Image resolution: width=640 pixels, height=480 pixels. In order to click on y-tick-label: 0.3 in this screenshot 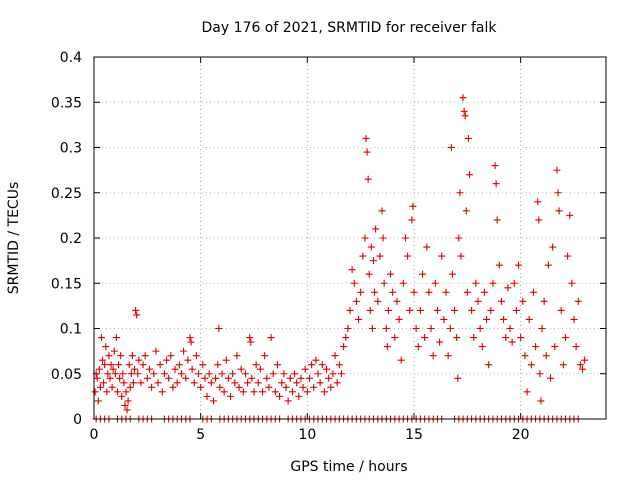, I will do `click(71, 149)`.